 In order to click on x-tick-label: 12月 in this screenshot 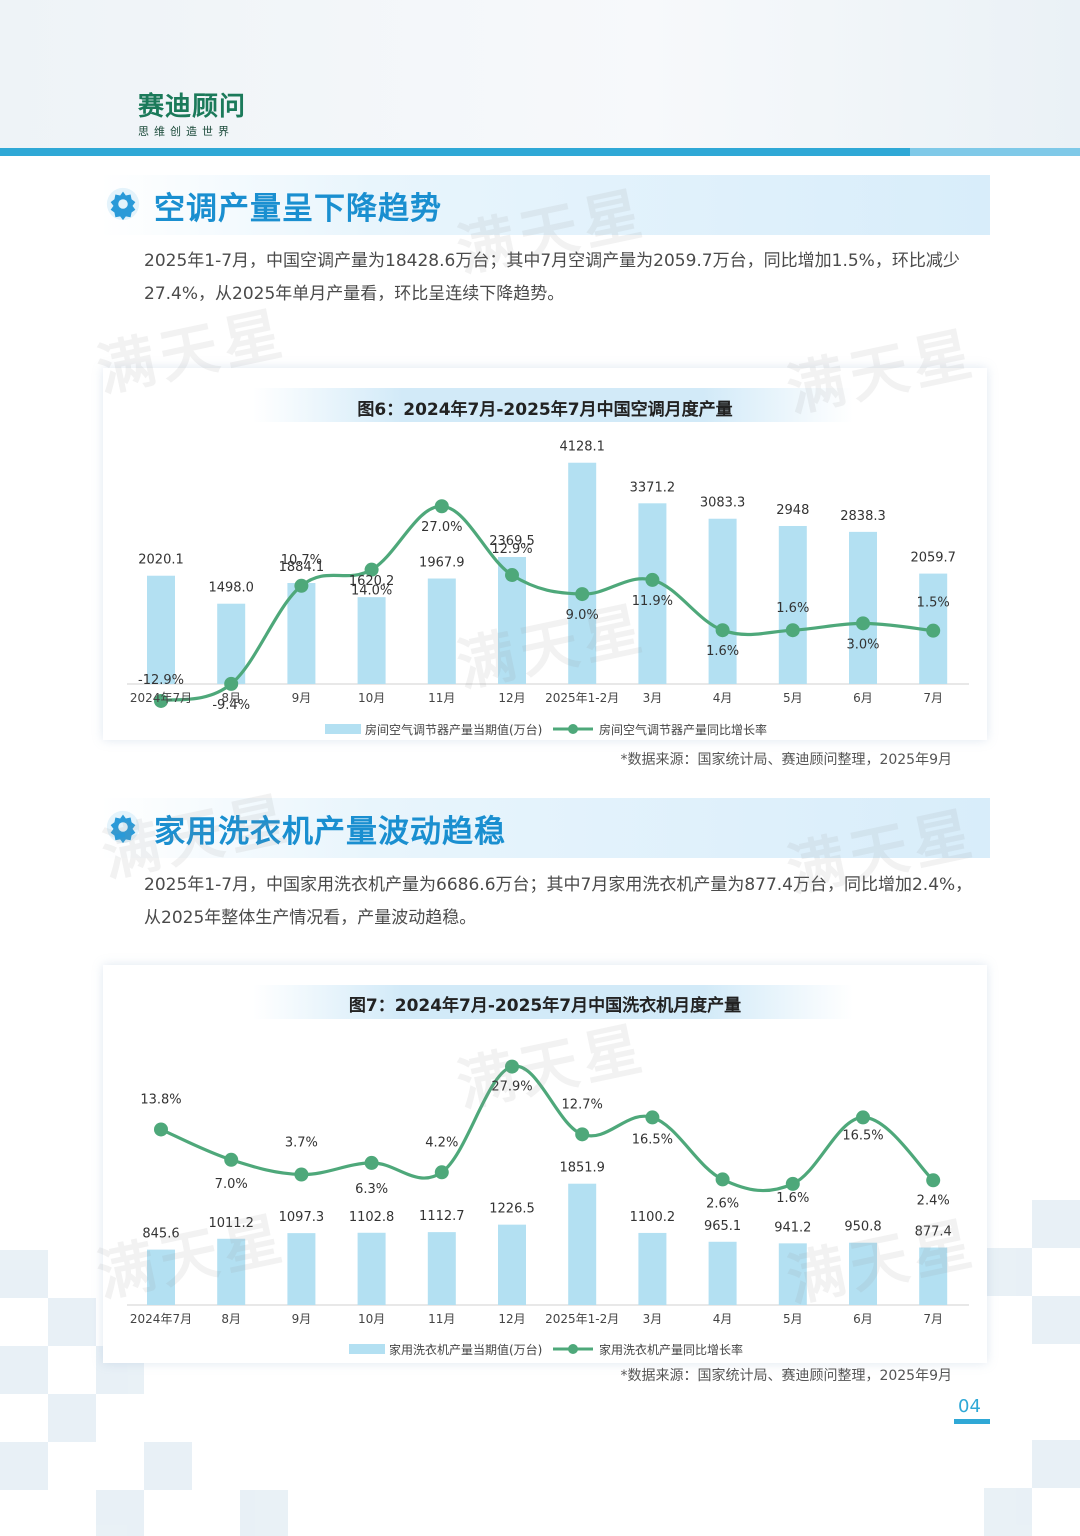, I will do `click(511, 698)`.